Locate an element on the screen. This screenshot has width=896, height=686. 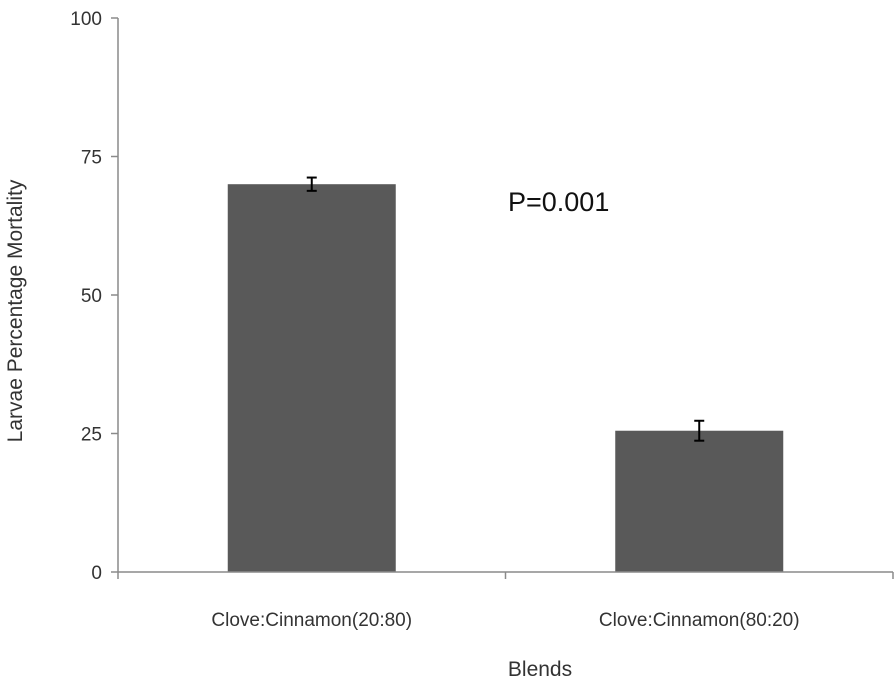
p-value-annotation: P=0.001 is located at coordinates (558, 202).